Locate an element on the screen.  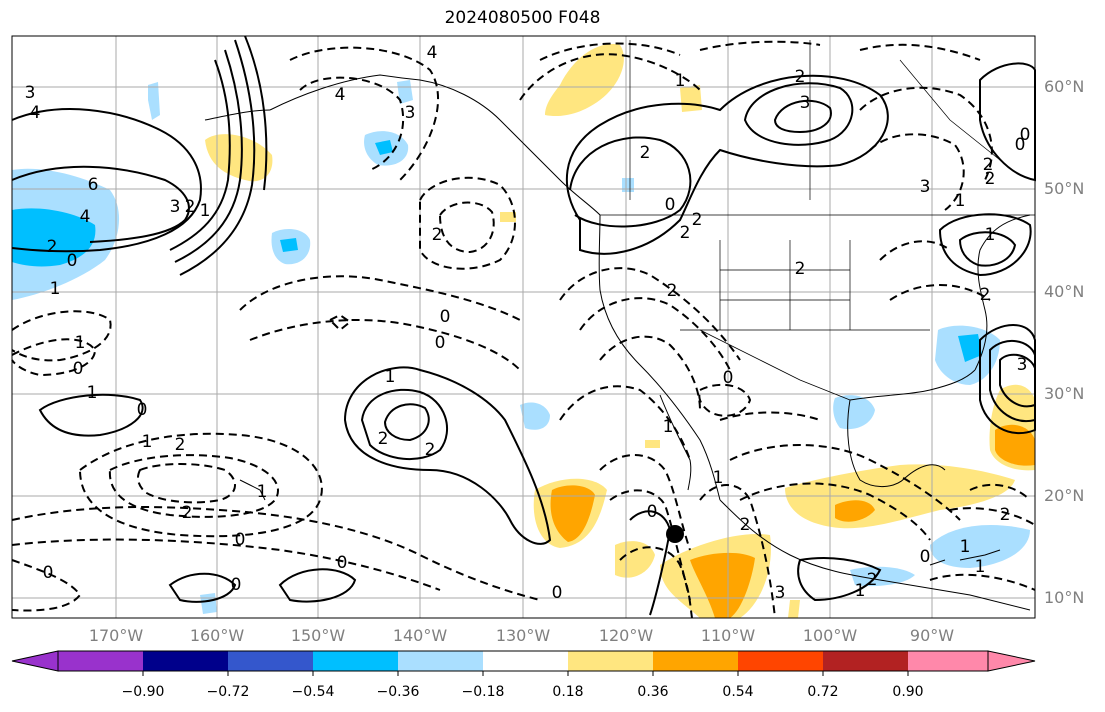
colorbar-label-7: 0.36 is located at coordinates (653, 692).